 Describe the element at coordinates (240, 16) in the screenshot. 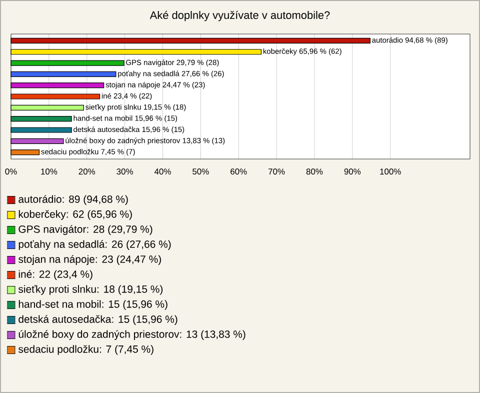

I see `chart-title: Aké doplnky využívate v automobile?` at that location.